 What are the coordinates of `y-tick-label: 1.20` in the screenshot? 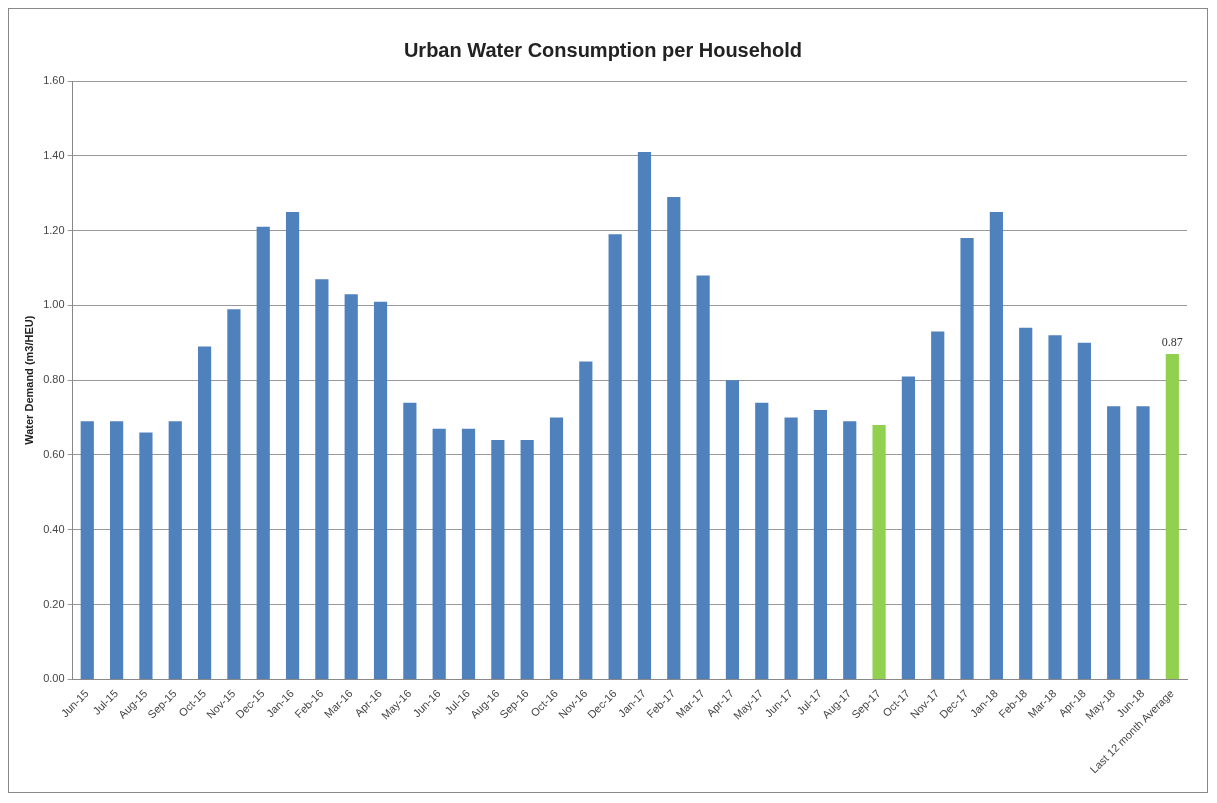 It's located at (54, 229).